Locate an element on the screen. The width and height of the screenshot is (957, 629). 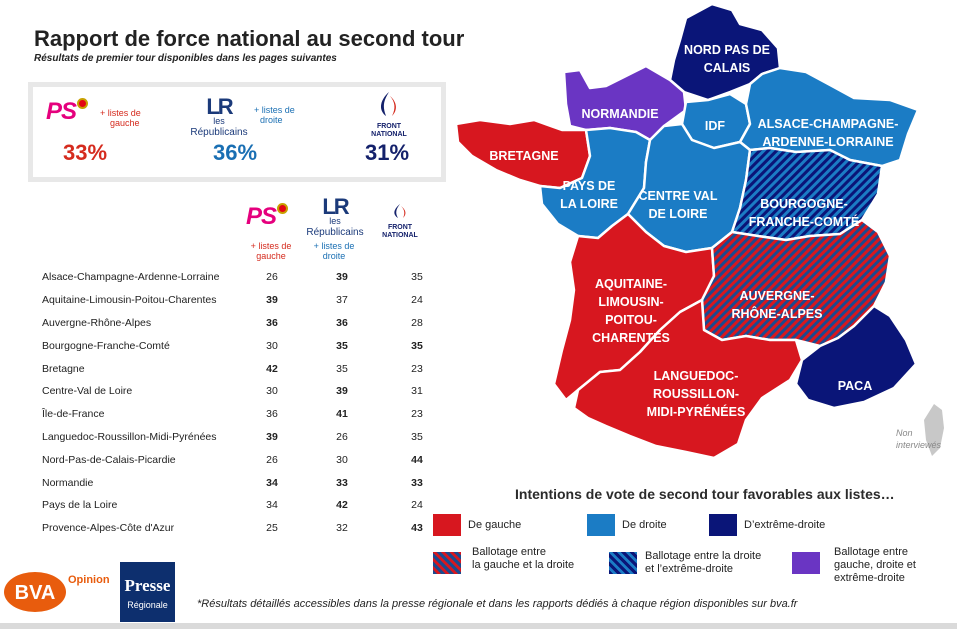
bva-logo-text: BVA is located at coordinates (35, 593).